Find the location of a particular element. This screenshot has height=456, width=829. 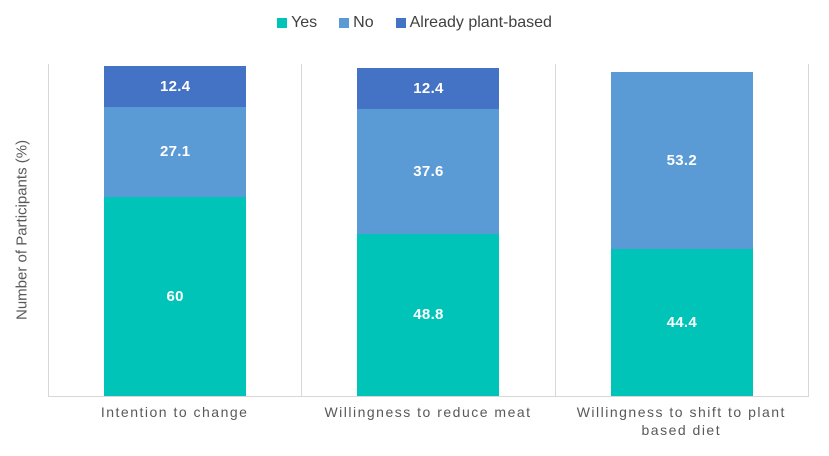

data-label: 60 is located at coordinates (175, 296).